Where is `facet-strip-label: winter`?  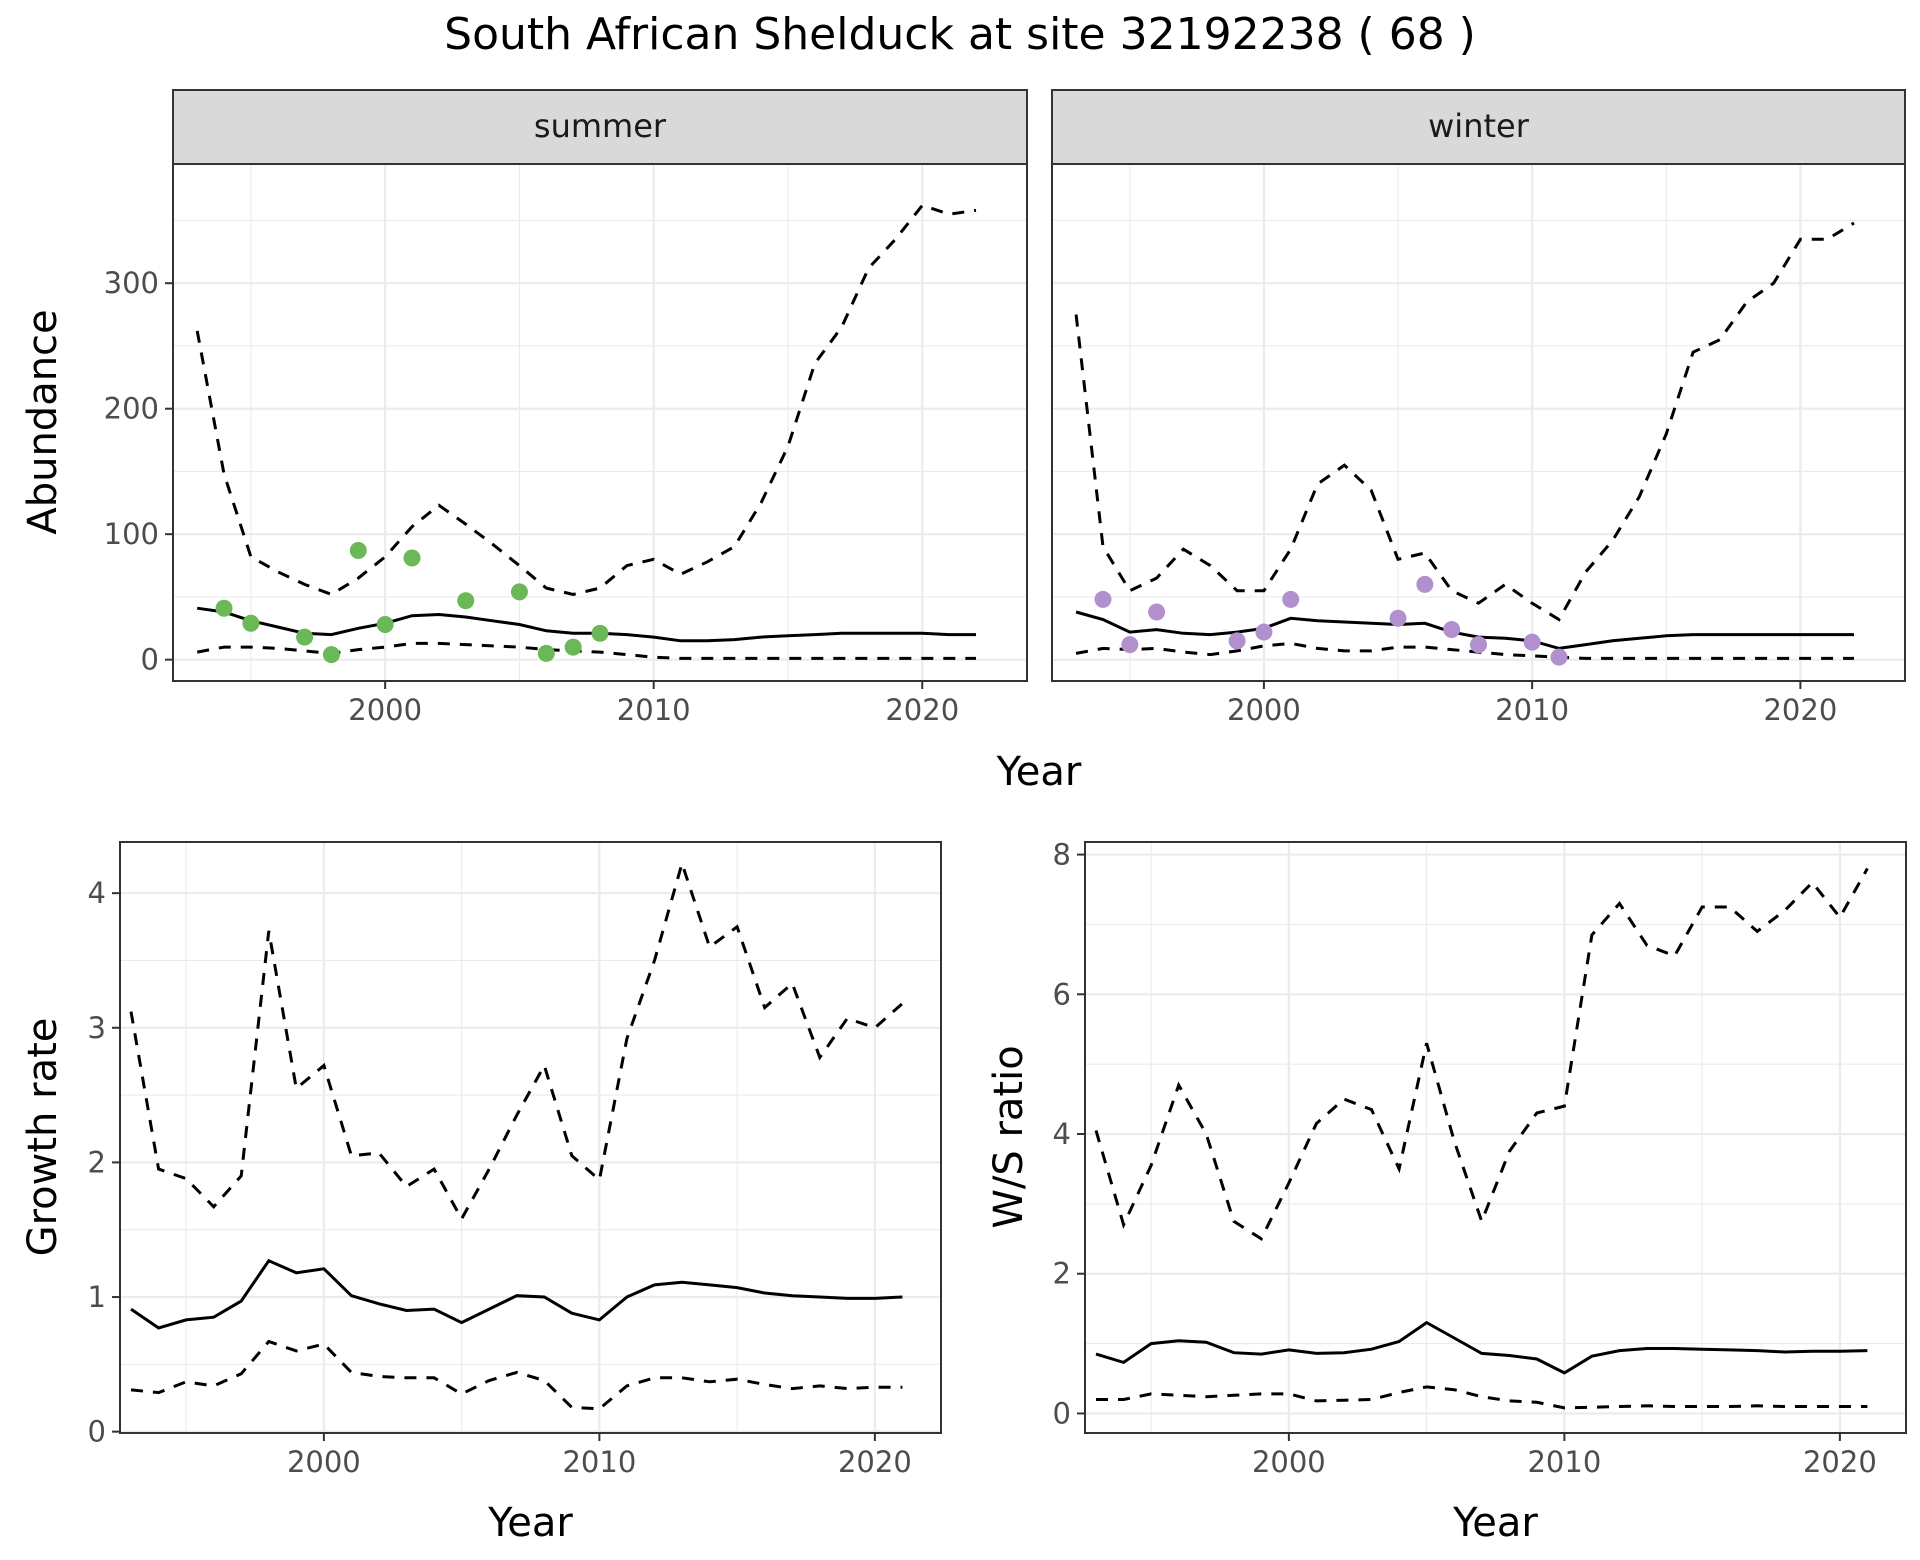
facet-strip-label: winter is located at coordinates (1479, 126).